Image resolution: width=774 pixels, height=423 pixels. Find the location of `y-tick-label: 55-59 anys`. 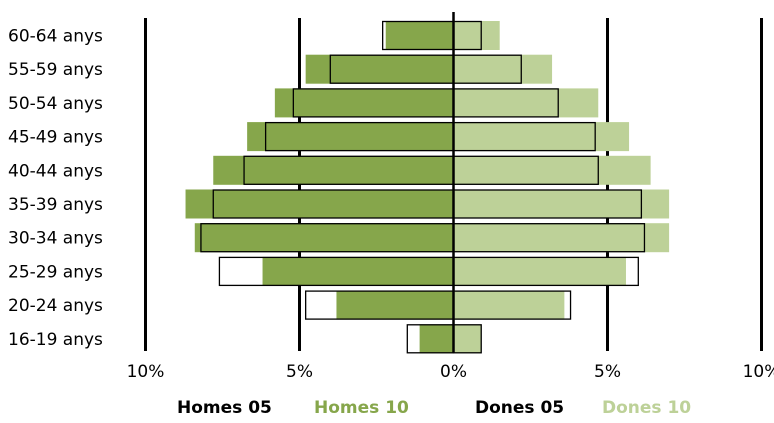

y-tick-label: 55-59 anys is located at coordinates (55, 70).